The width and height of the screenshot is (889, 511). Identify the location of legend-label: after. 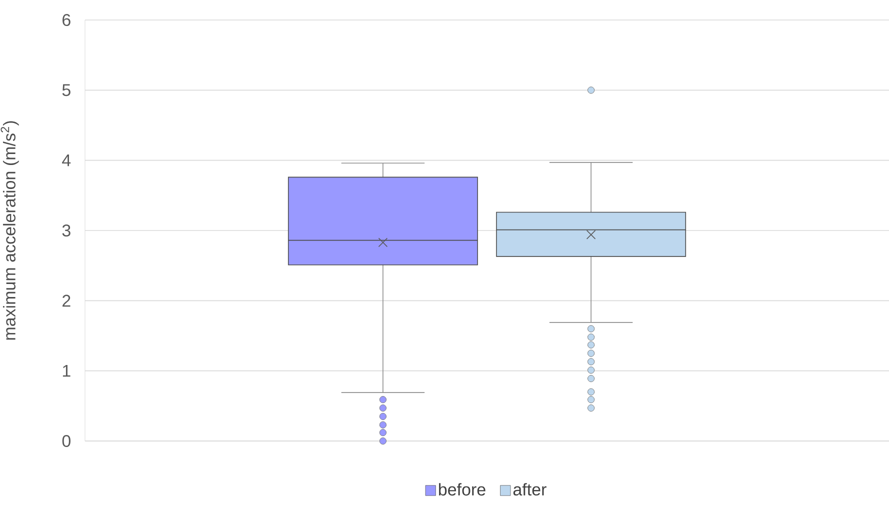
(529, 489).